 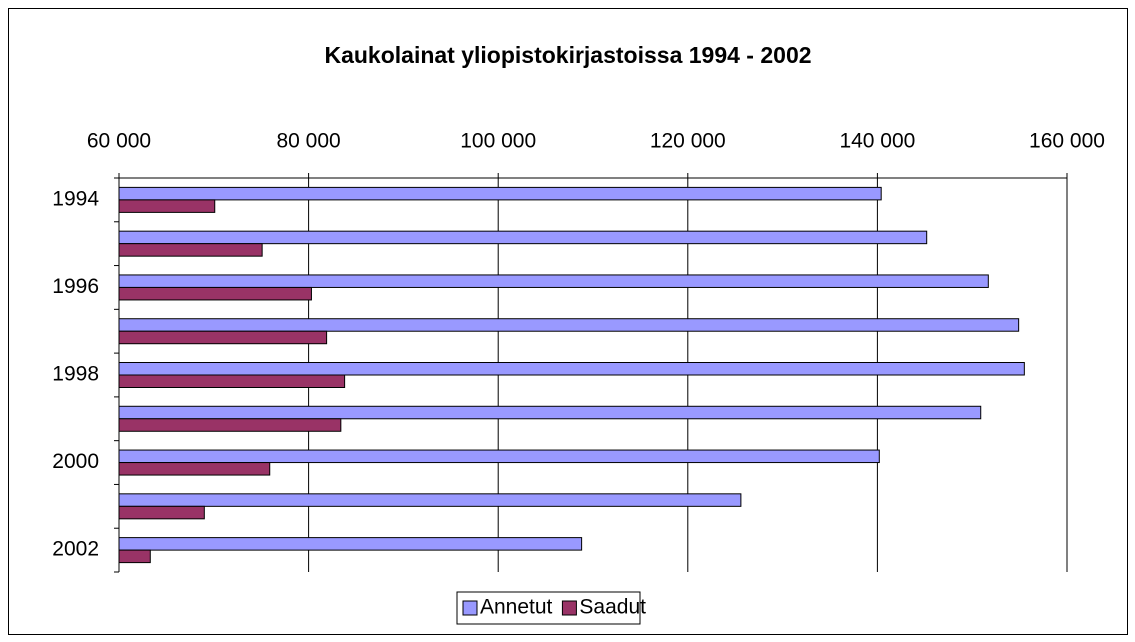 I want to click on legend-label: Saadut, so click(x=612, y=607).